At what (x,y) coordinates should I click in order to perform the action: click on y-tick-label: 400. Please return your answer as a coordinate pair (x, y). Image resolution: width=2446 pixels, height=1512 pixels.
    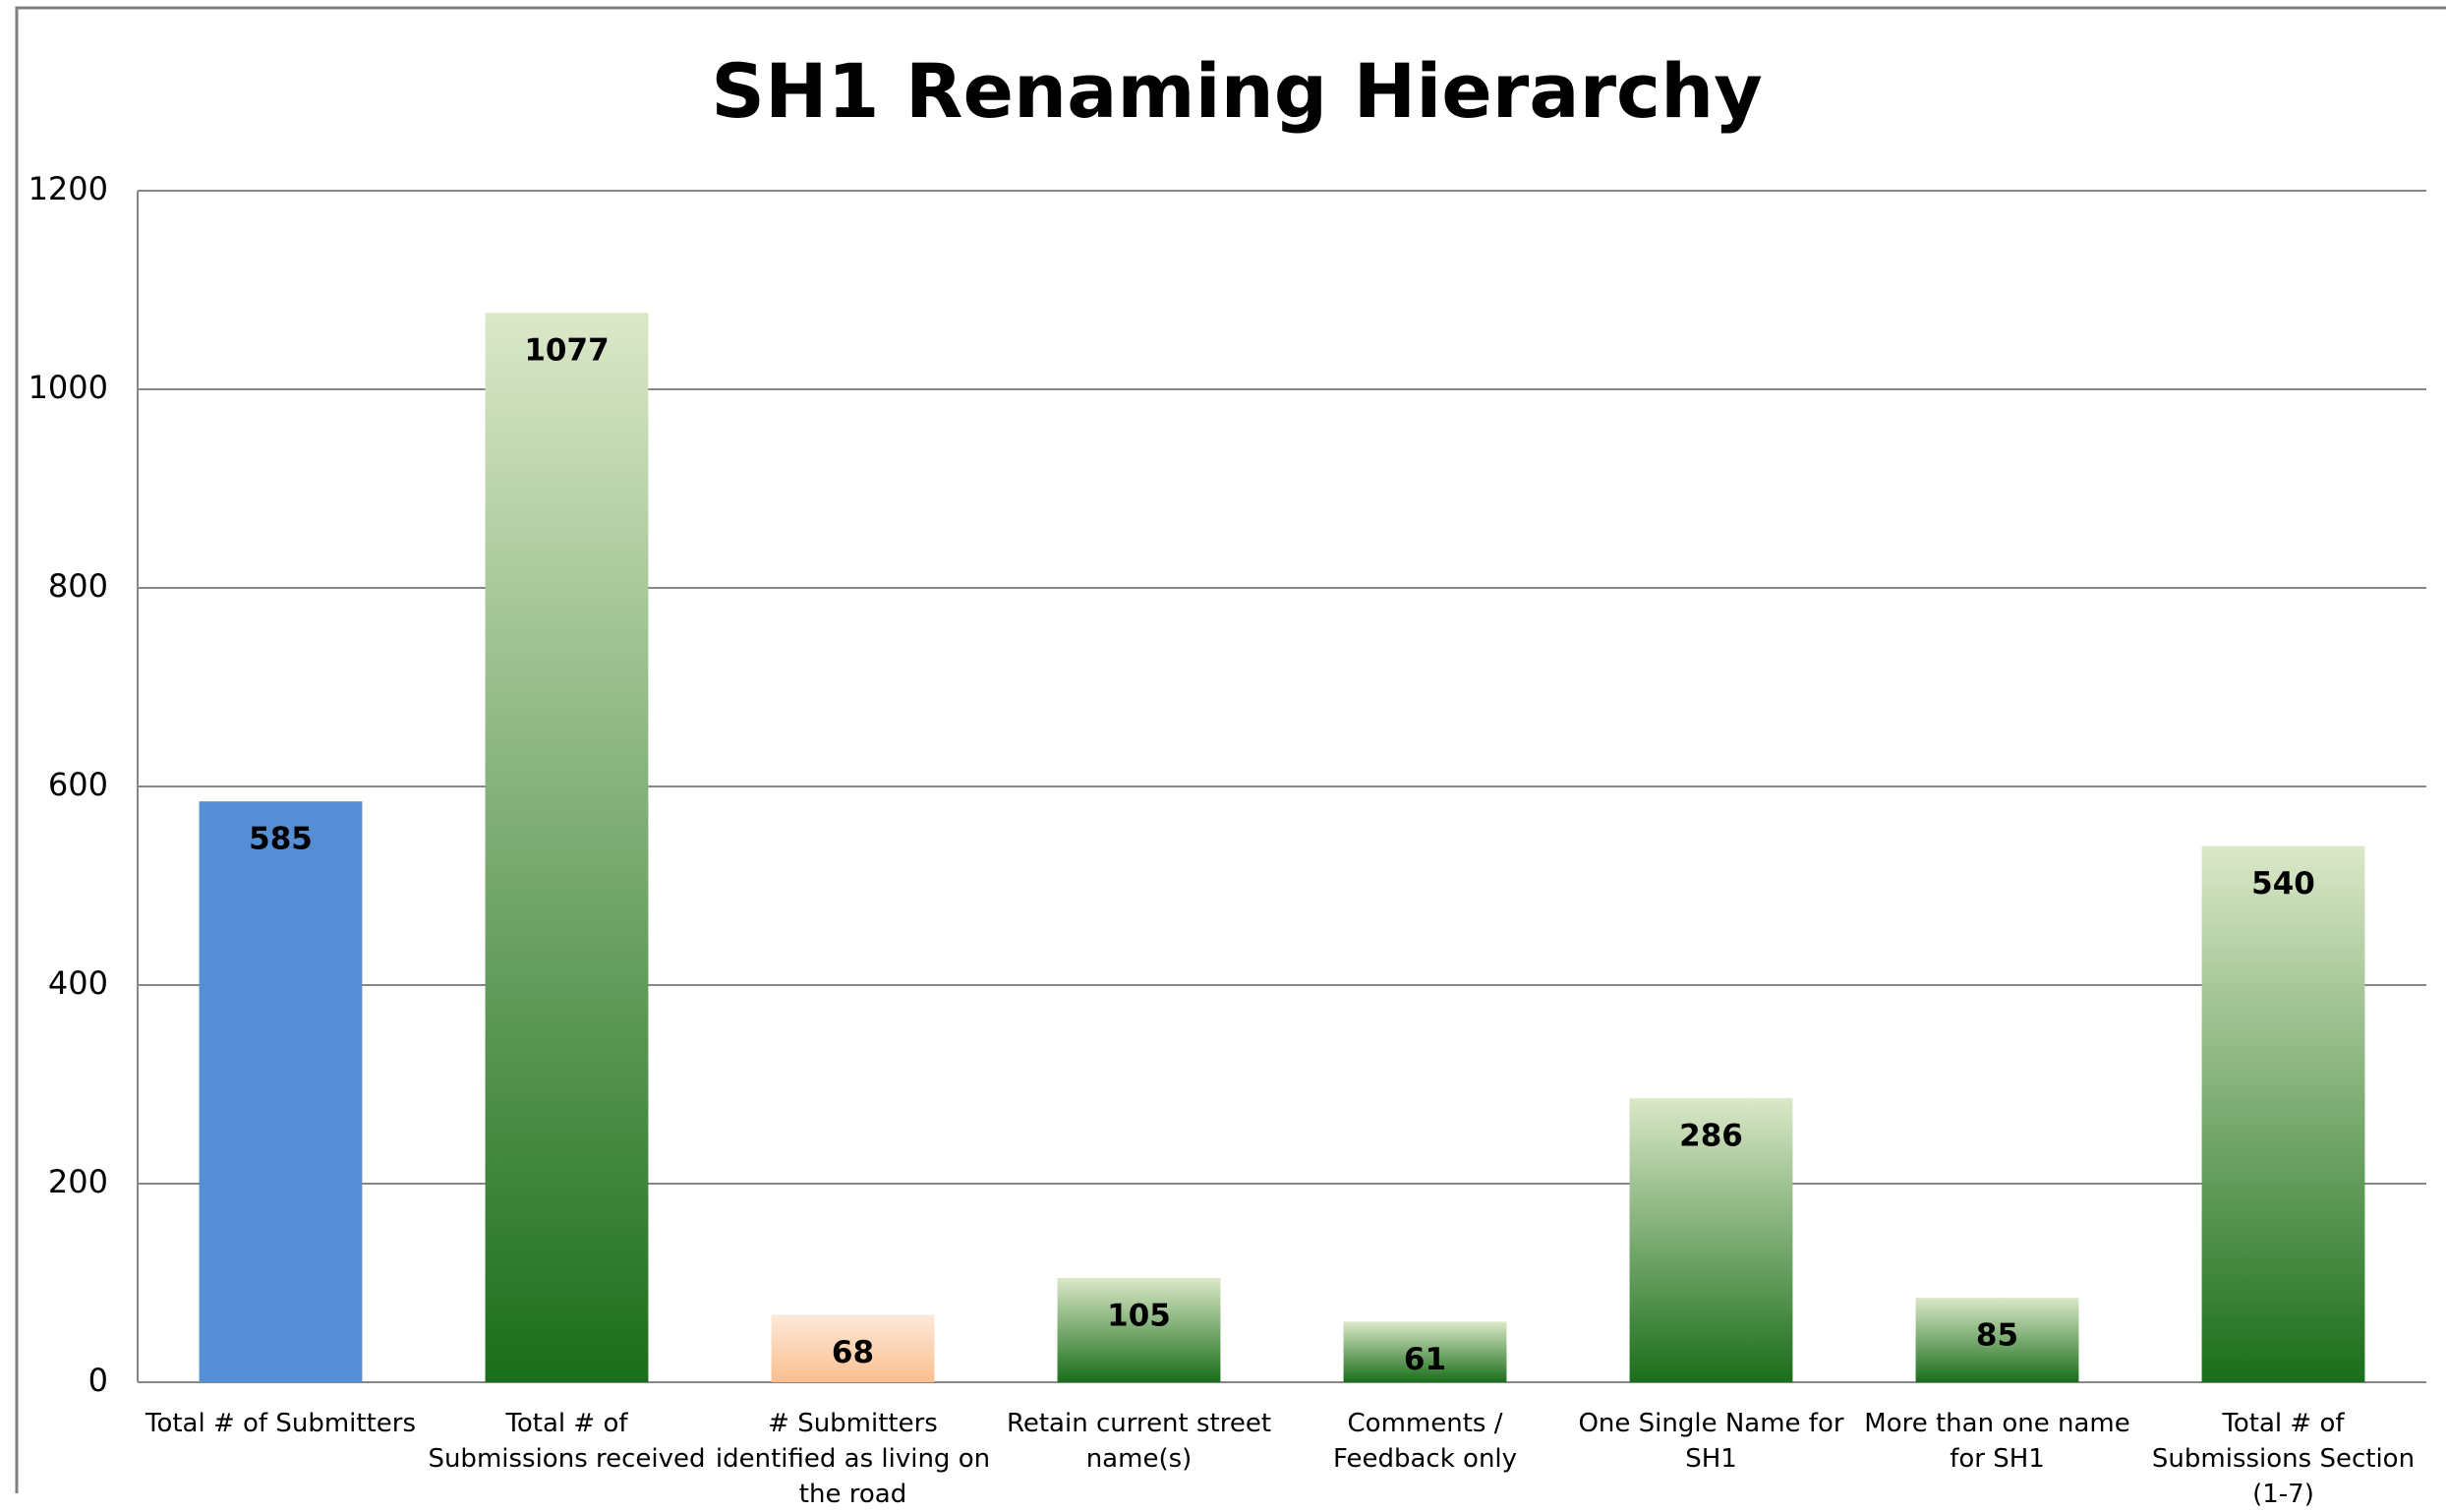
    Looking at the image, I should click on (78, 983).